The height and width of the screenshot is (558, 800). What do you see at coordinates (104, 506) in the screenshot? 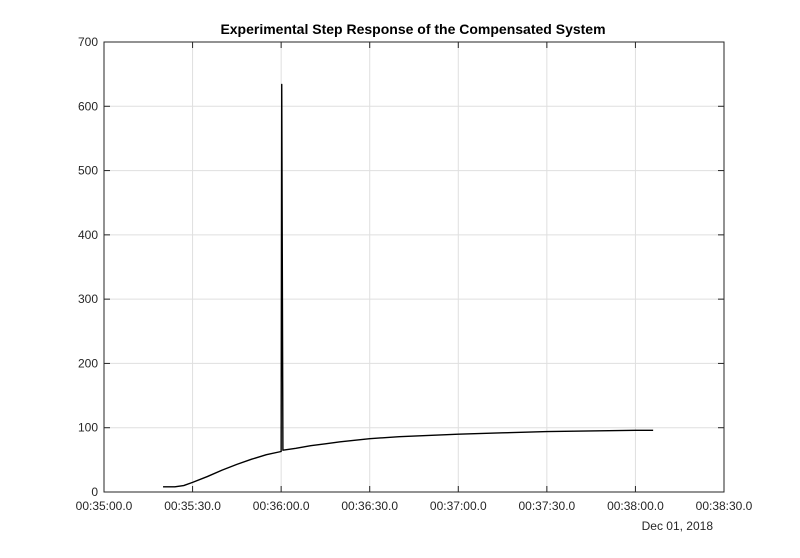
I see `x-tick-label: 00:35:00.0` at bounding box center [104, 506].